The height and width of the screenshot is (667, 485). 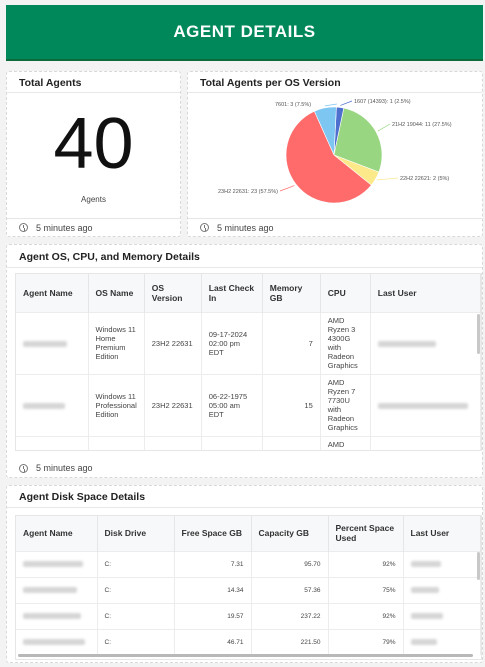 I want to click on capacity-cell: 237.22, so click(x=290, y=615).